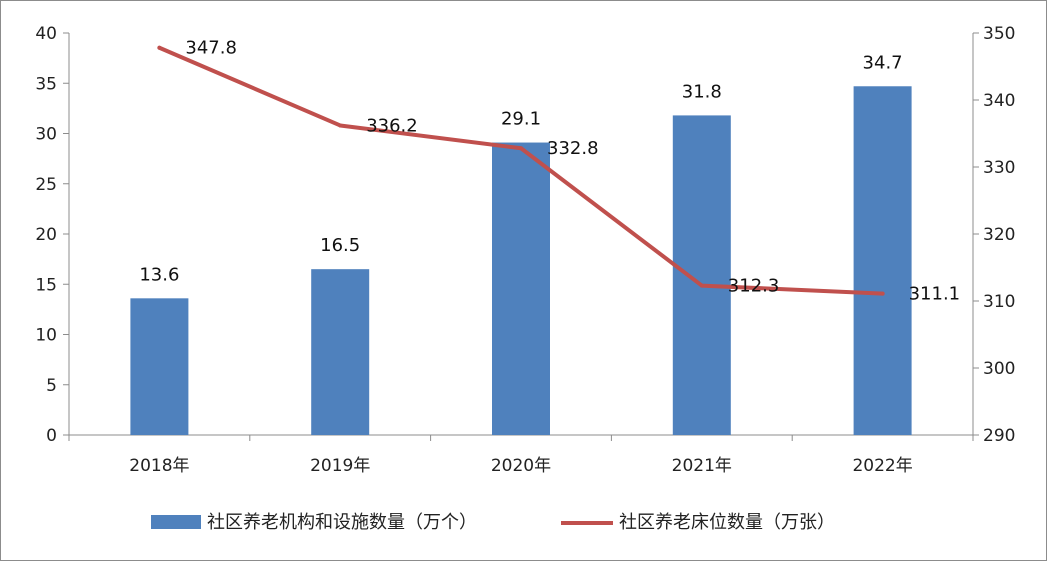  What do you see at coordinates (935, 294) in the screenshot?
I see `line-data-label: 311.1` at bounding box center [935, 294].